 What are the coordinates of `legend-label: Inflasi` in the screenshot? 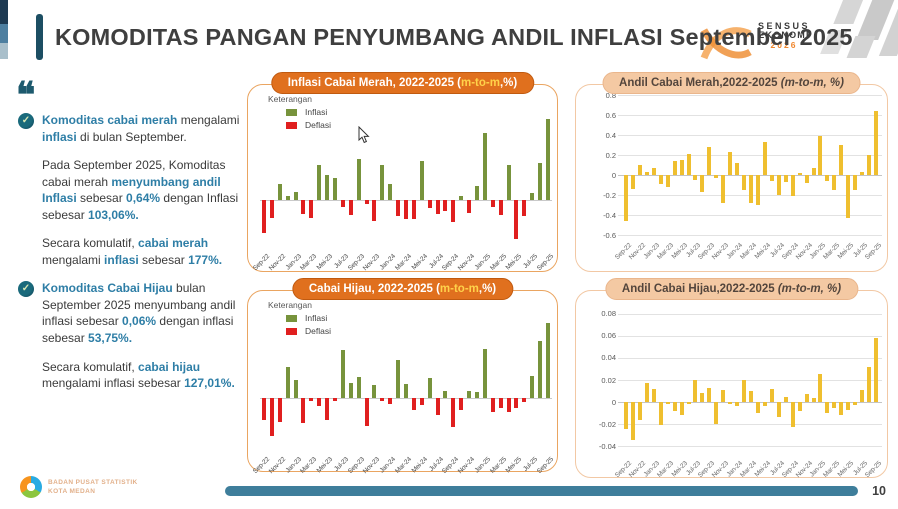 It's located at (316, 112).